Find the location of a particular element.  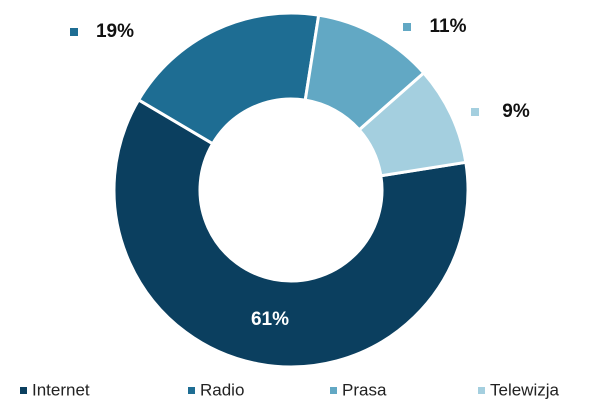

data-label: 11% is located at coordinates (448, 26).